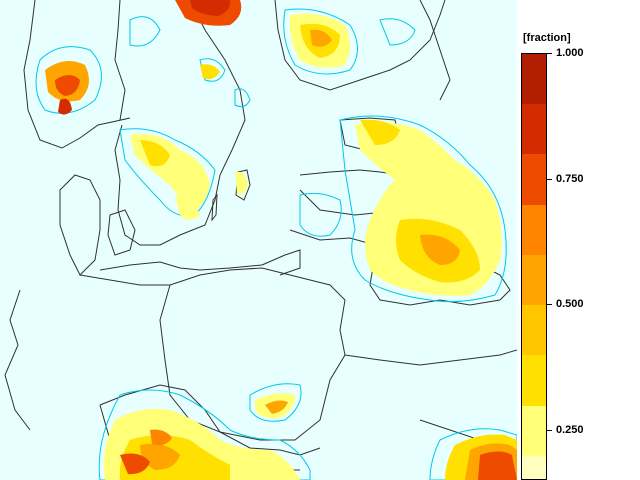 The width and height of the screenshot is (640, 480). I want to click on legend-tick-label: 0.750, so click(570, 178).